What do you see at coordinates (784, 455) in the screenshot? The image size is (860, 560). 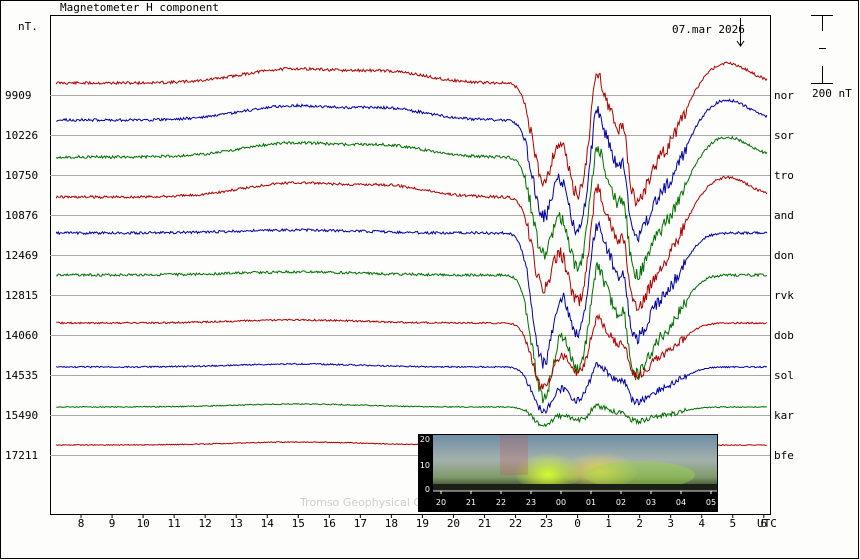 I see `station-label: bfe` at bounding box center [784, 455].